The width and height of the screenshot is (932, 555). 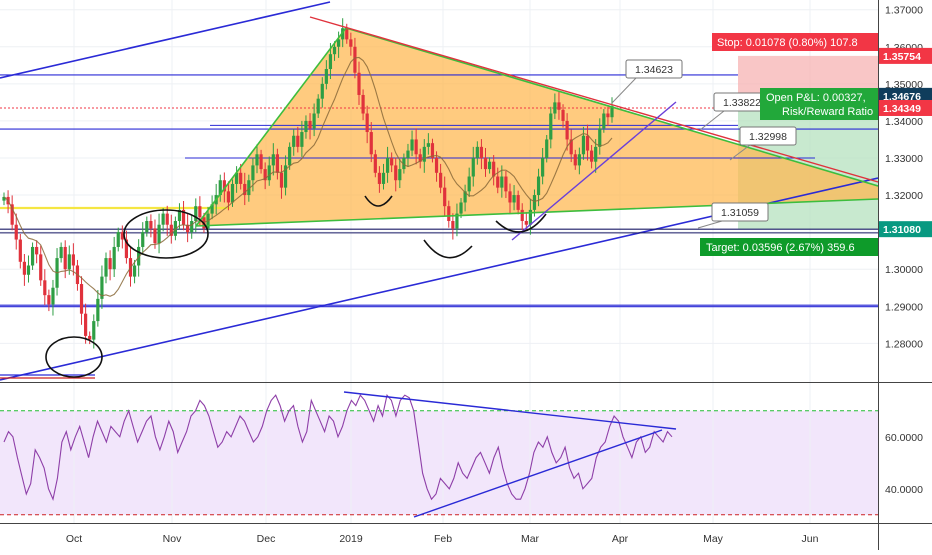 I want to click on price-tag-box, so click(x=905, y=55).